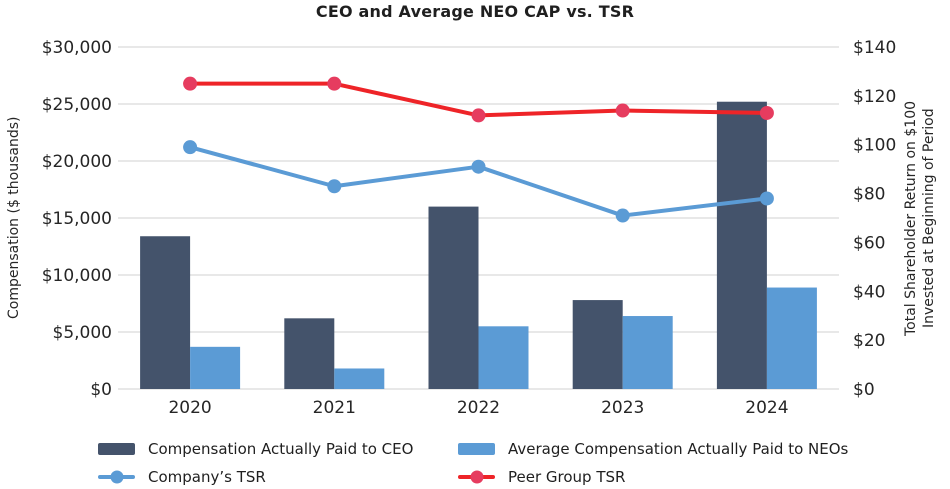  What do you see at coordinates (189, 408) in the screenshot?
I see `x-tick-label: 2020` at bounding box center [189, 408].